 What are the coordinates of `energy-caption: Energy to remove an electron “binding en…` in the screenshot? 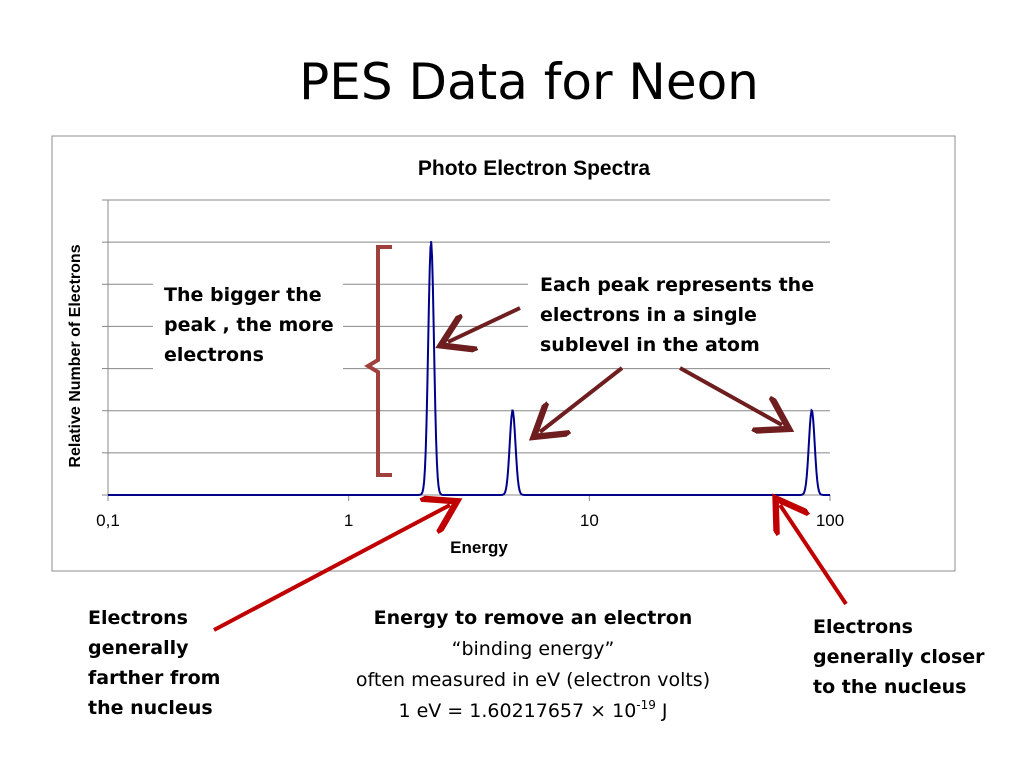 It's located at (533, 665).